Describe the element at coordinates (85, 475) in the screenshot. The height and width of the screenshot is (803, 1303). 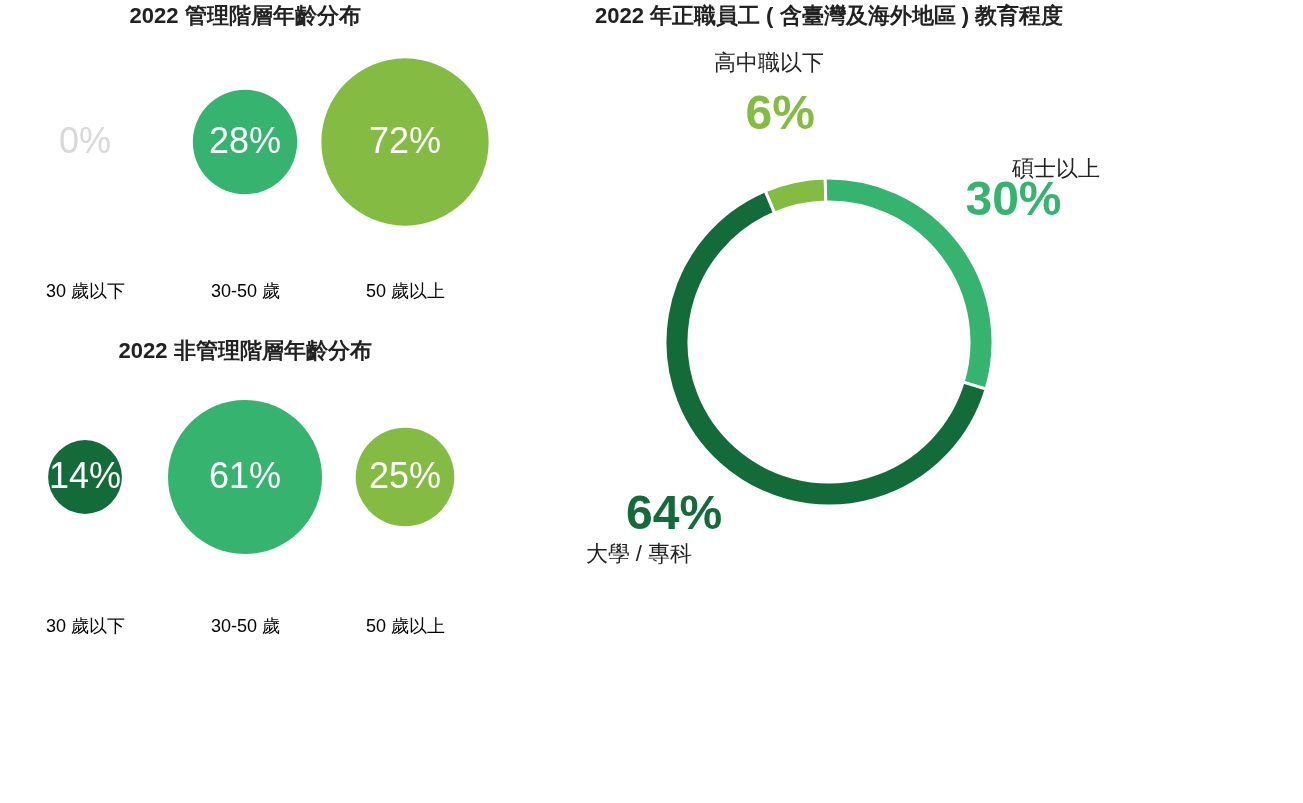
I see `data-label: 14%` at that location.